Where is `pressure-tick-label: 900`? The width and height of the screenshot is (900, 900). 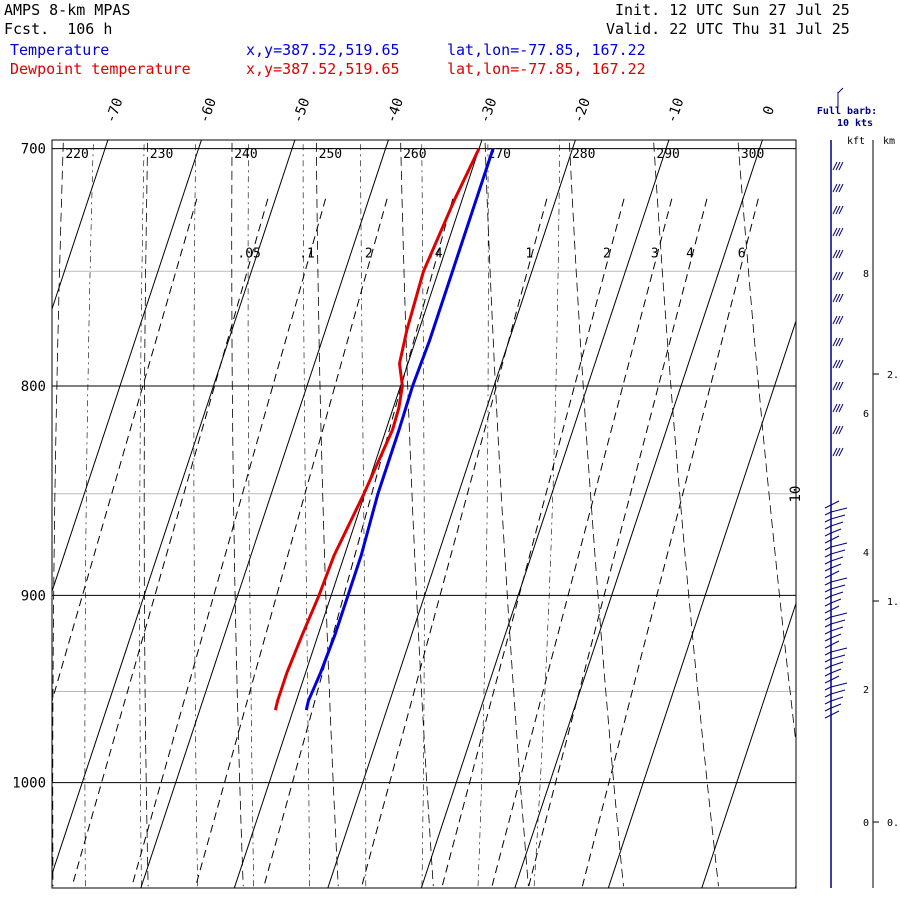
pressure-tick-label: 900 is located at coordinates (33, 596).